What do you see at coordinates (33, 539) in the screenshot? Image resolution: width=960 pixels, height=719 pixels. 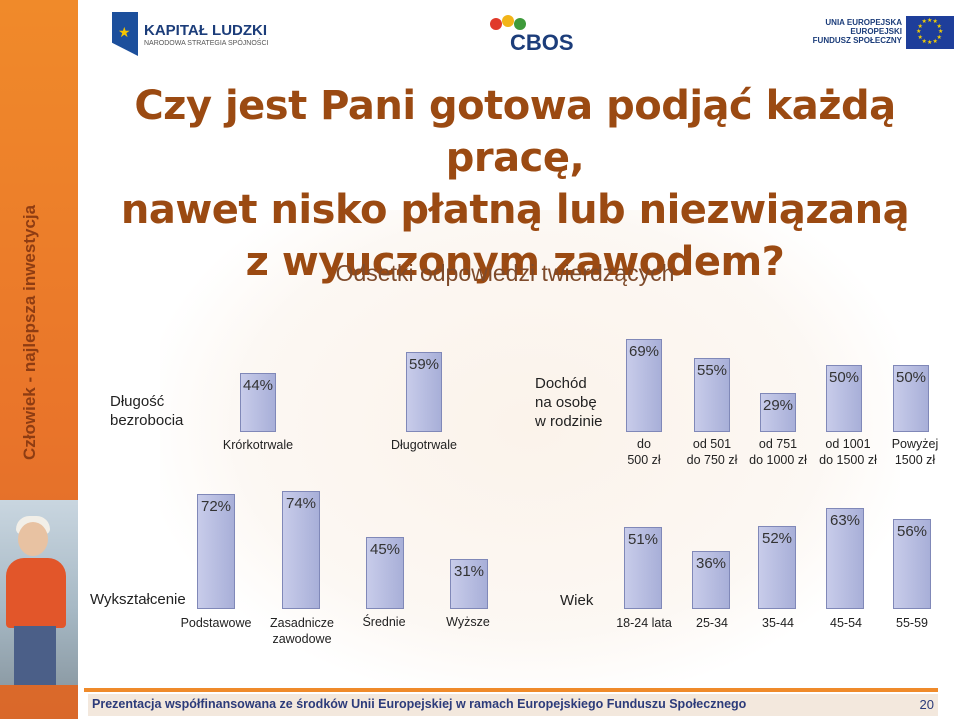 I see `person-head` at bounding box center [33, 539].